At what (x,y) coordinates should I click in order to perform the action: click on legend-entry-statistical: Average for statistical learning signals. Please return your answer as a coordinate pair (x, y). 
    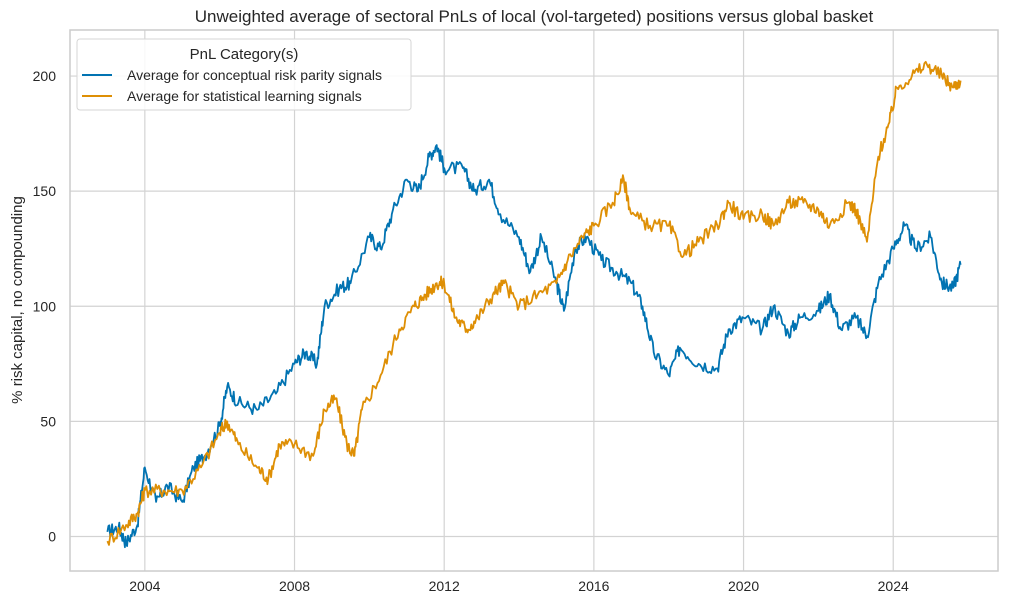
    Looking at the image, I should click on (244, 96).